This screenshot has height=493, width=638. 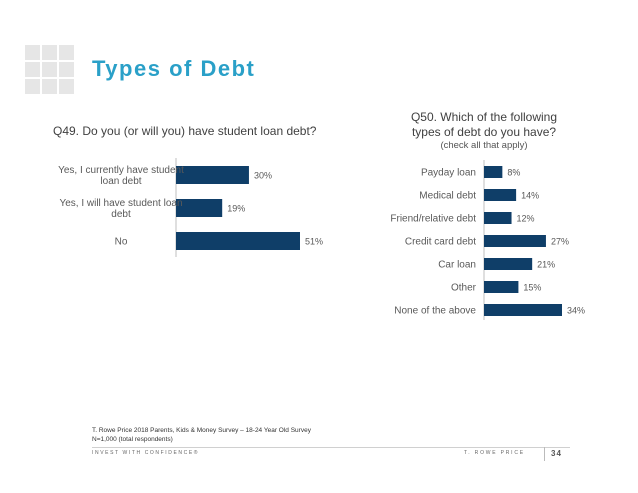 I want to click on q50-value-label-4: 21%, so click(x=546, y=265).